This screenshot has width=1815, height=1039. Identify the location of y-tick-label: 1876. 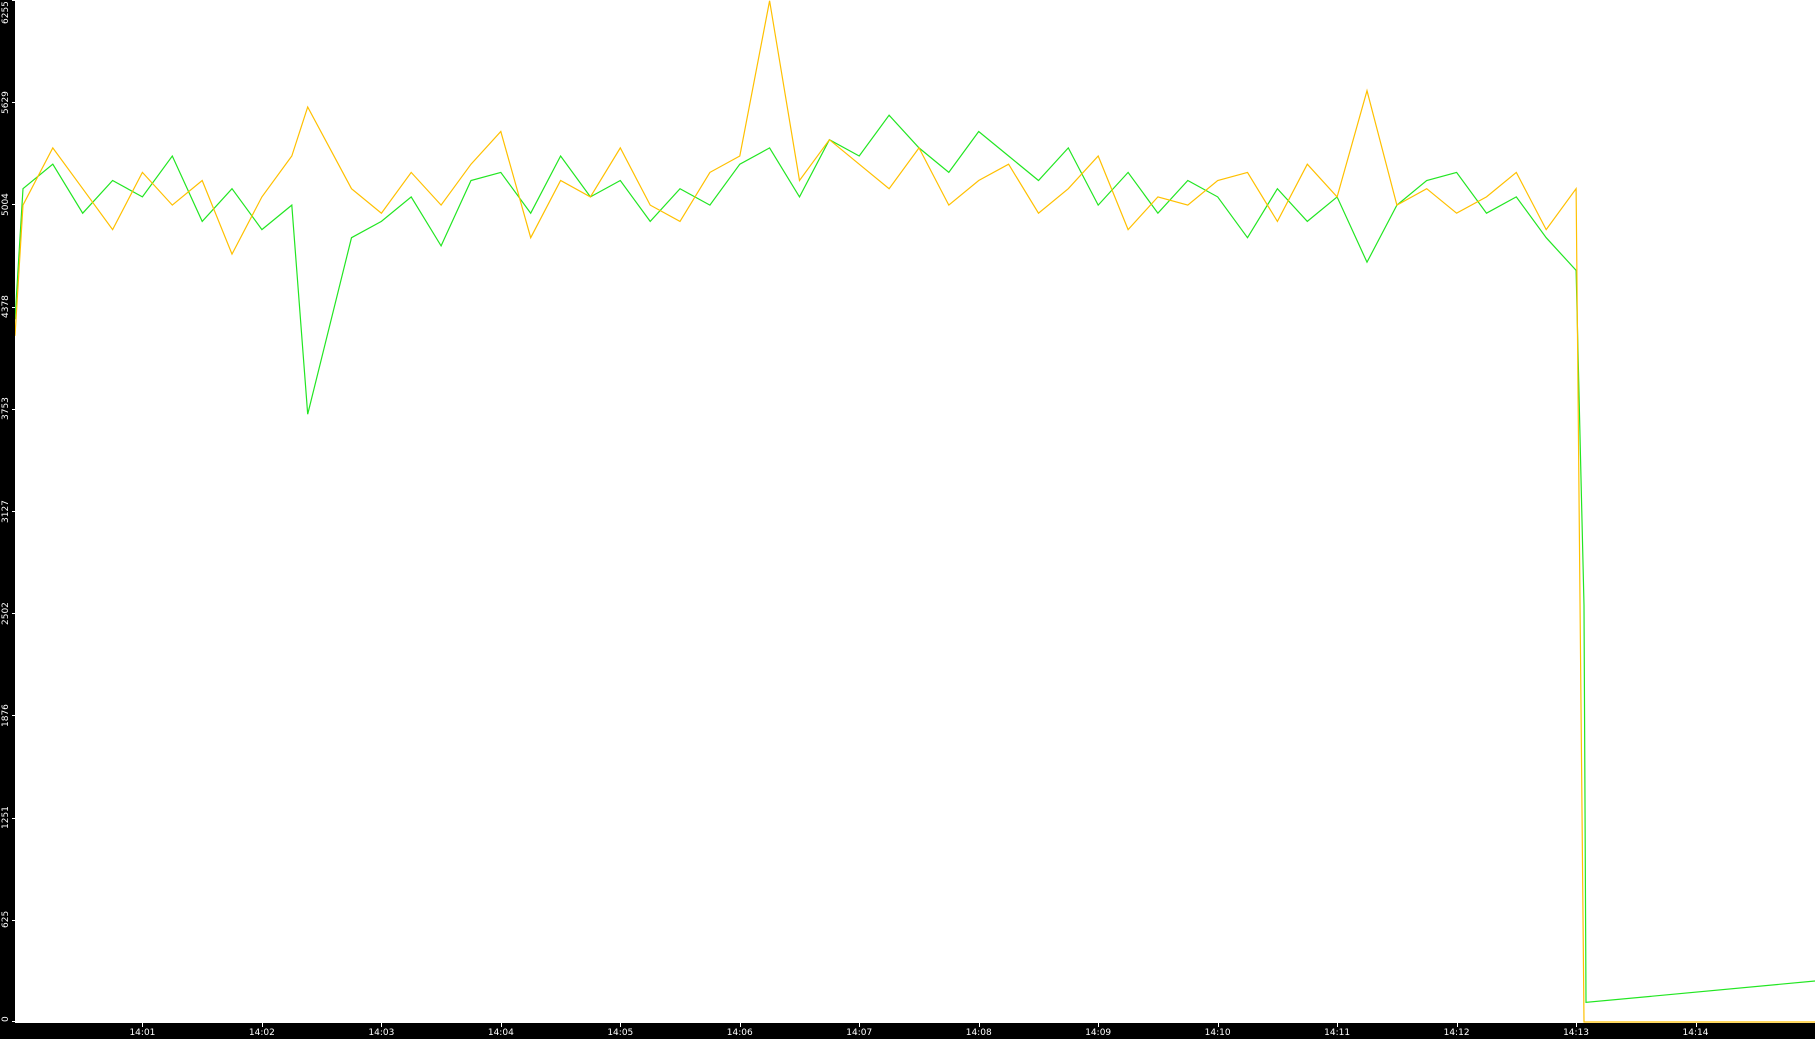
(6, 715).